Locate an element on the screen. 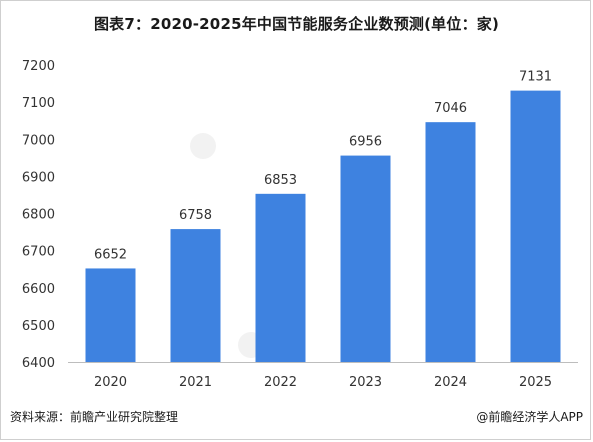 This screenshot has width=593, height=442. credit-note: @前瞻经济学人APP is located at coordinates (529, 417).